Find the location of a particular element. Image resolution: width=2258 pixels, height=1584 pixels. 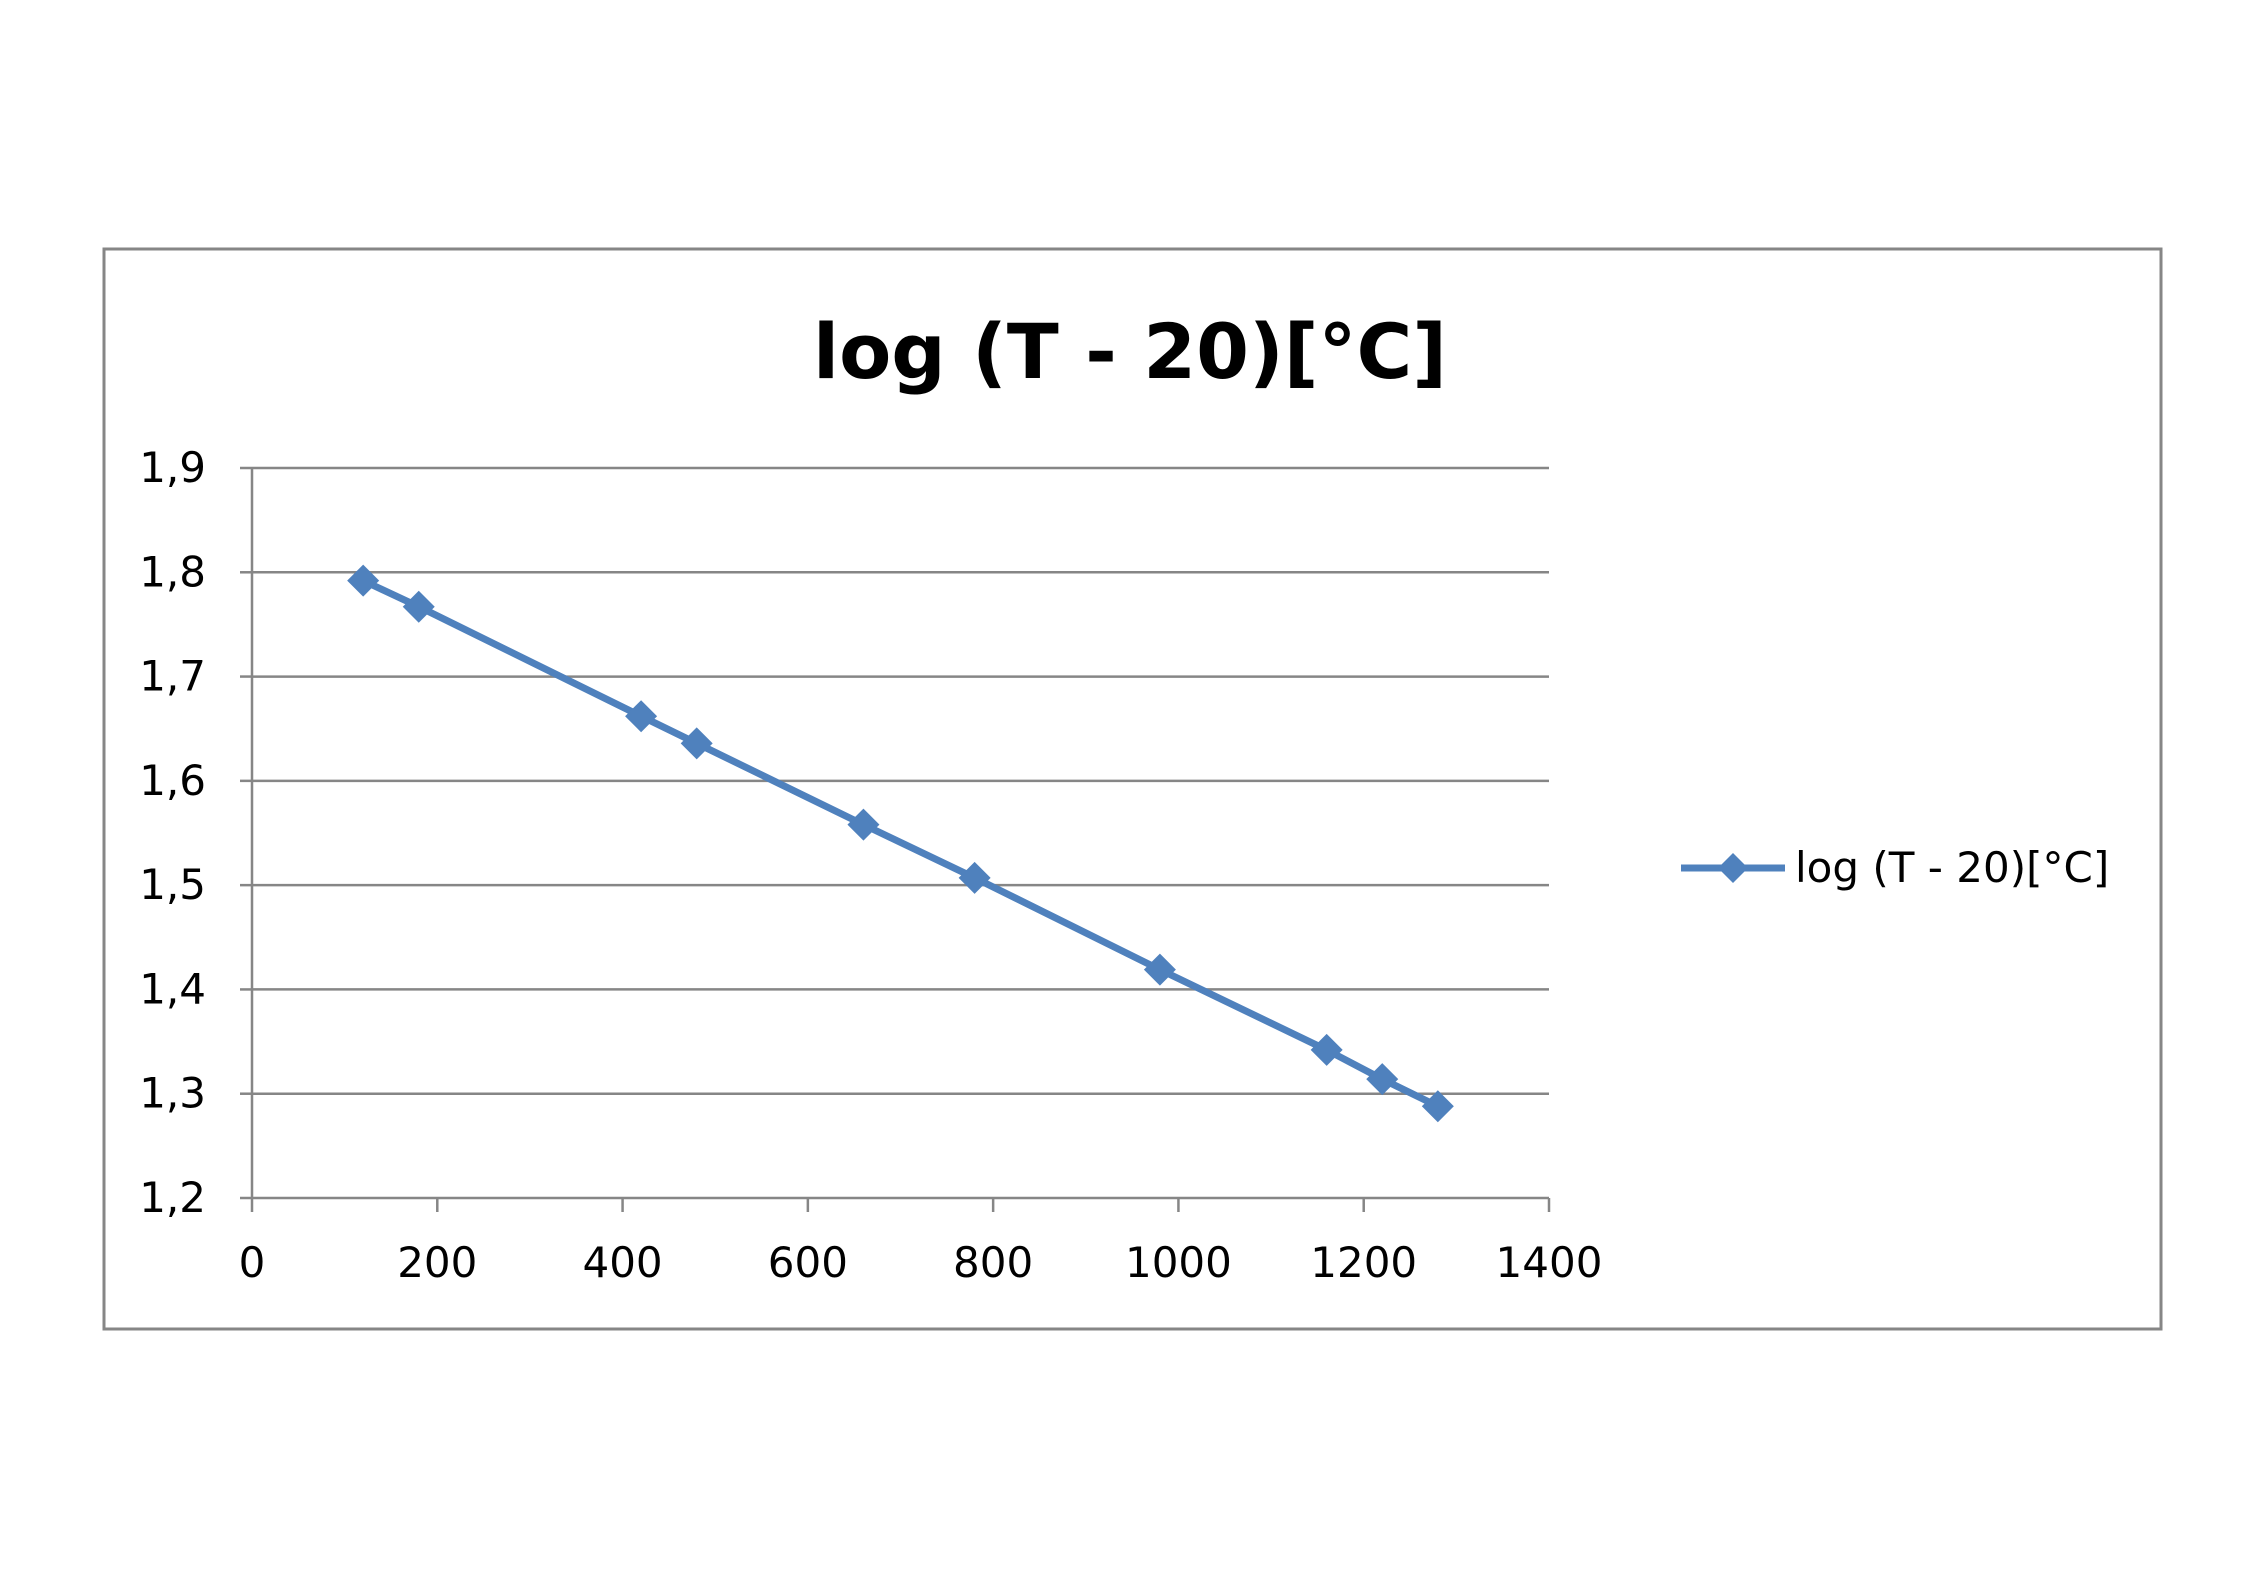

legend-label: log (T - 20)[°C] is located at coordinates (1952, 867).